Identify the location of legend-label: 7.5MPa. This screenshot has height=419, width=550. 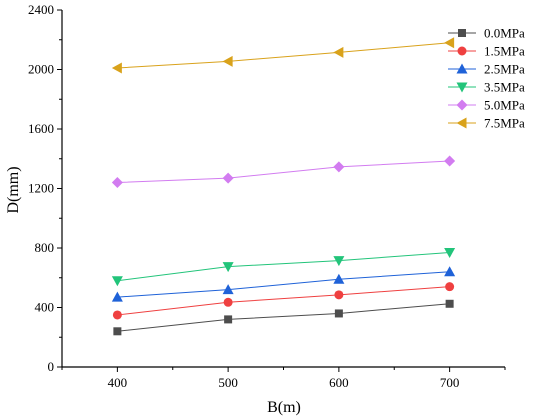
(504, 123).